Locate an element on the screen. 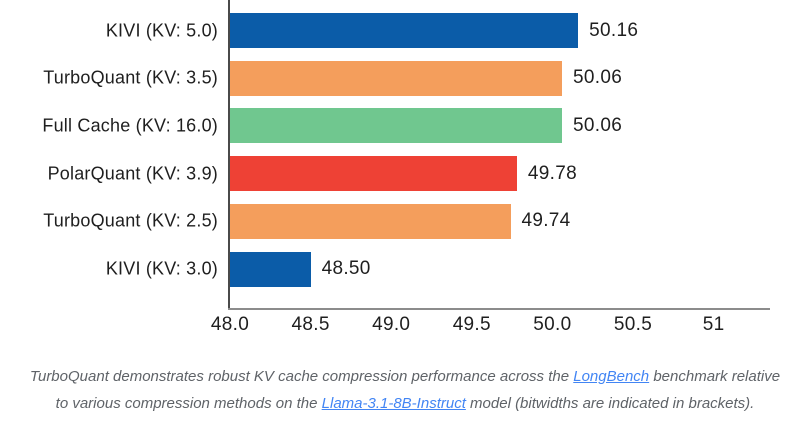 The image size is (810, 430). x-tick-label: 50.0 is located at coordinates (552, 324).